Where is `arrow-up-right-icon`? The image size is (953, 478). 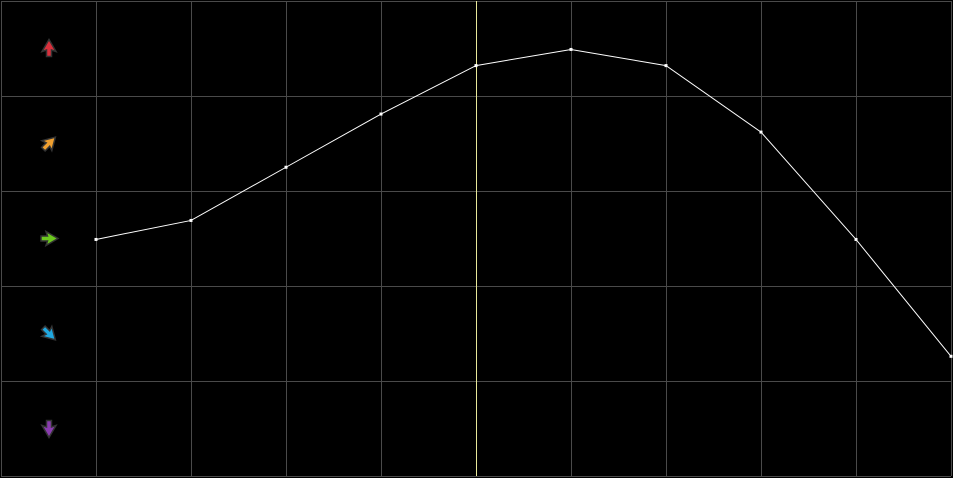 arrow-up-right-icon is located at coordinates (48, 144).